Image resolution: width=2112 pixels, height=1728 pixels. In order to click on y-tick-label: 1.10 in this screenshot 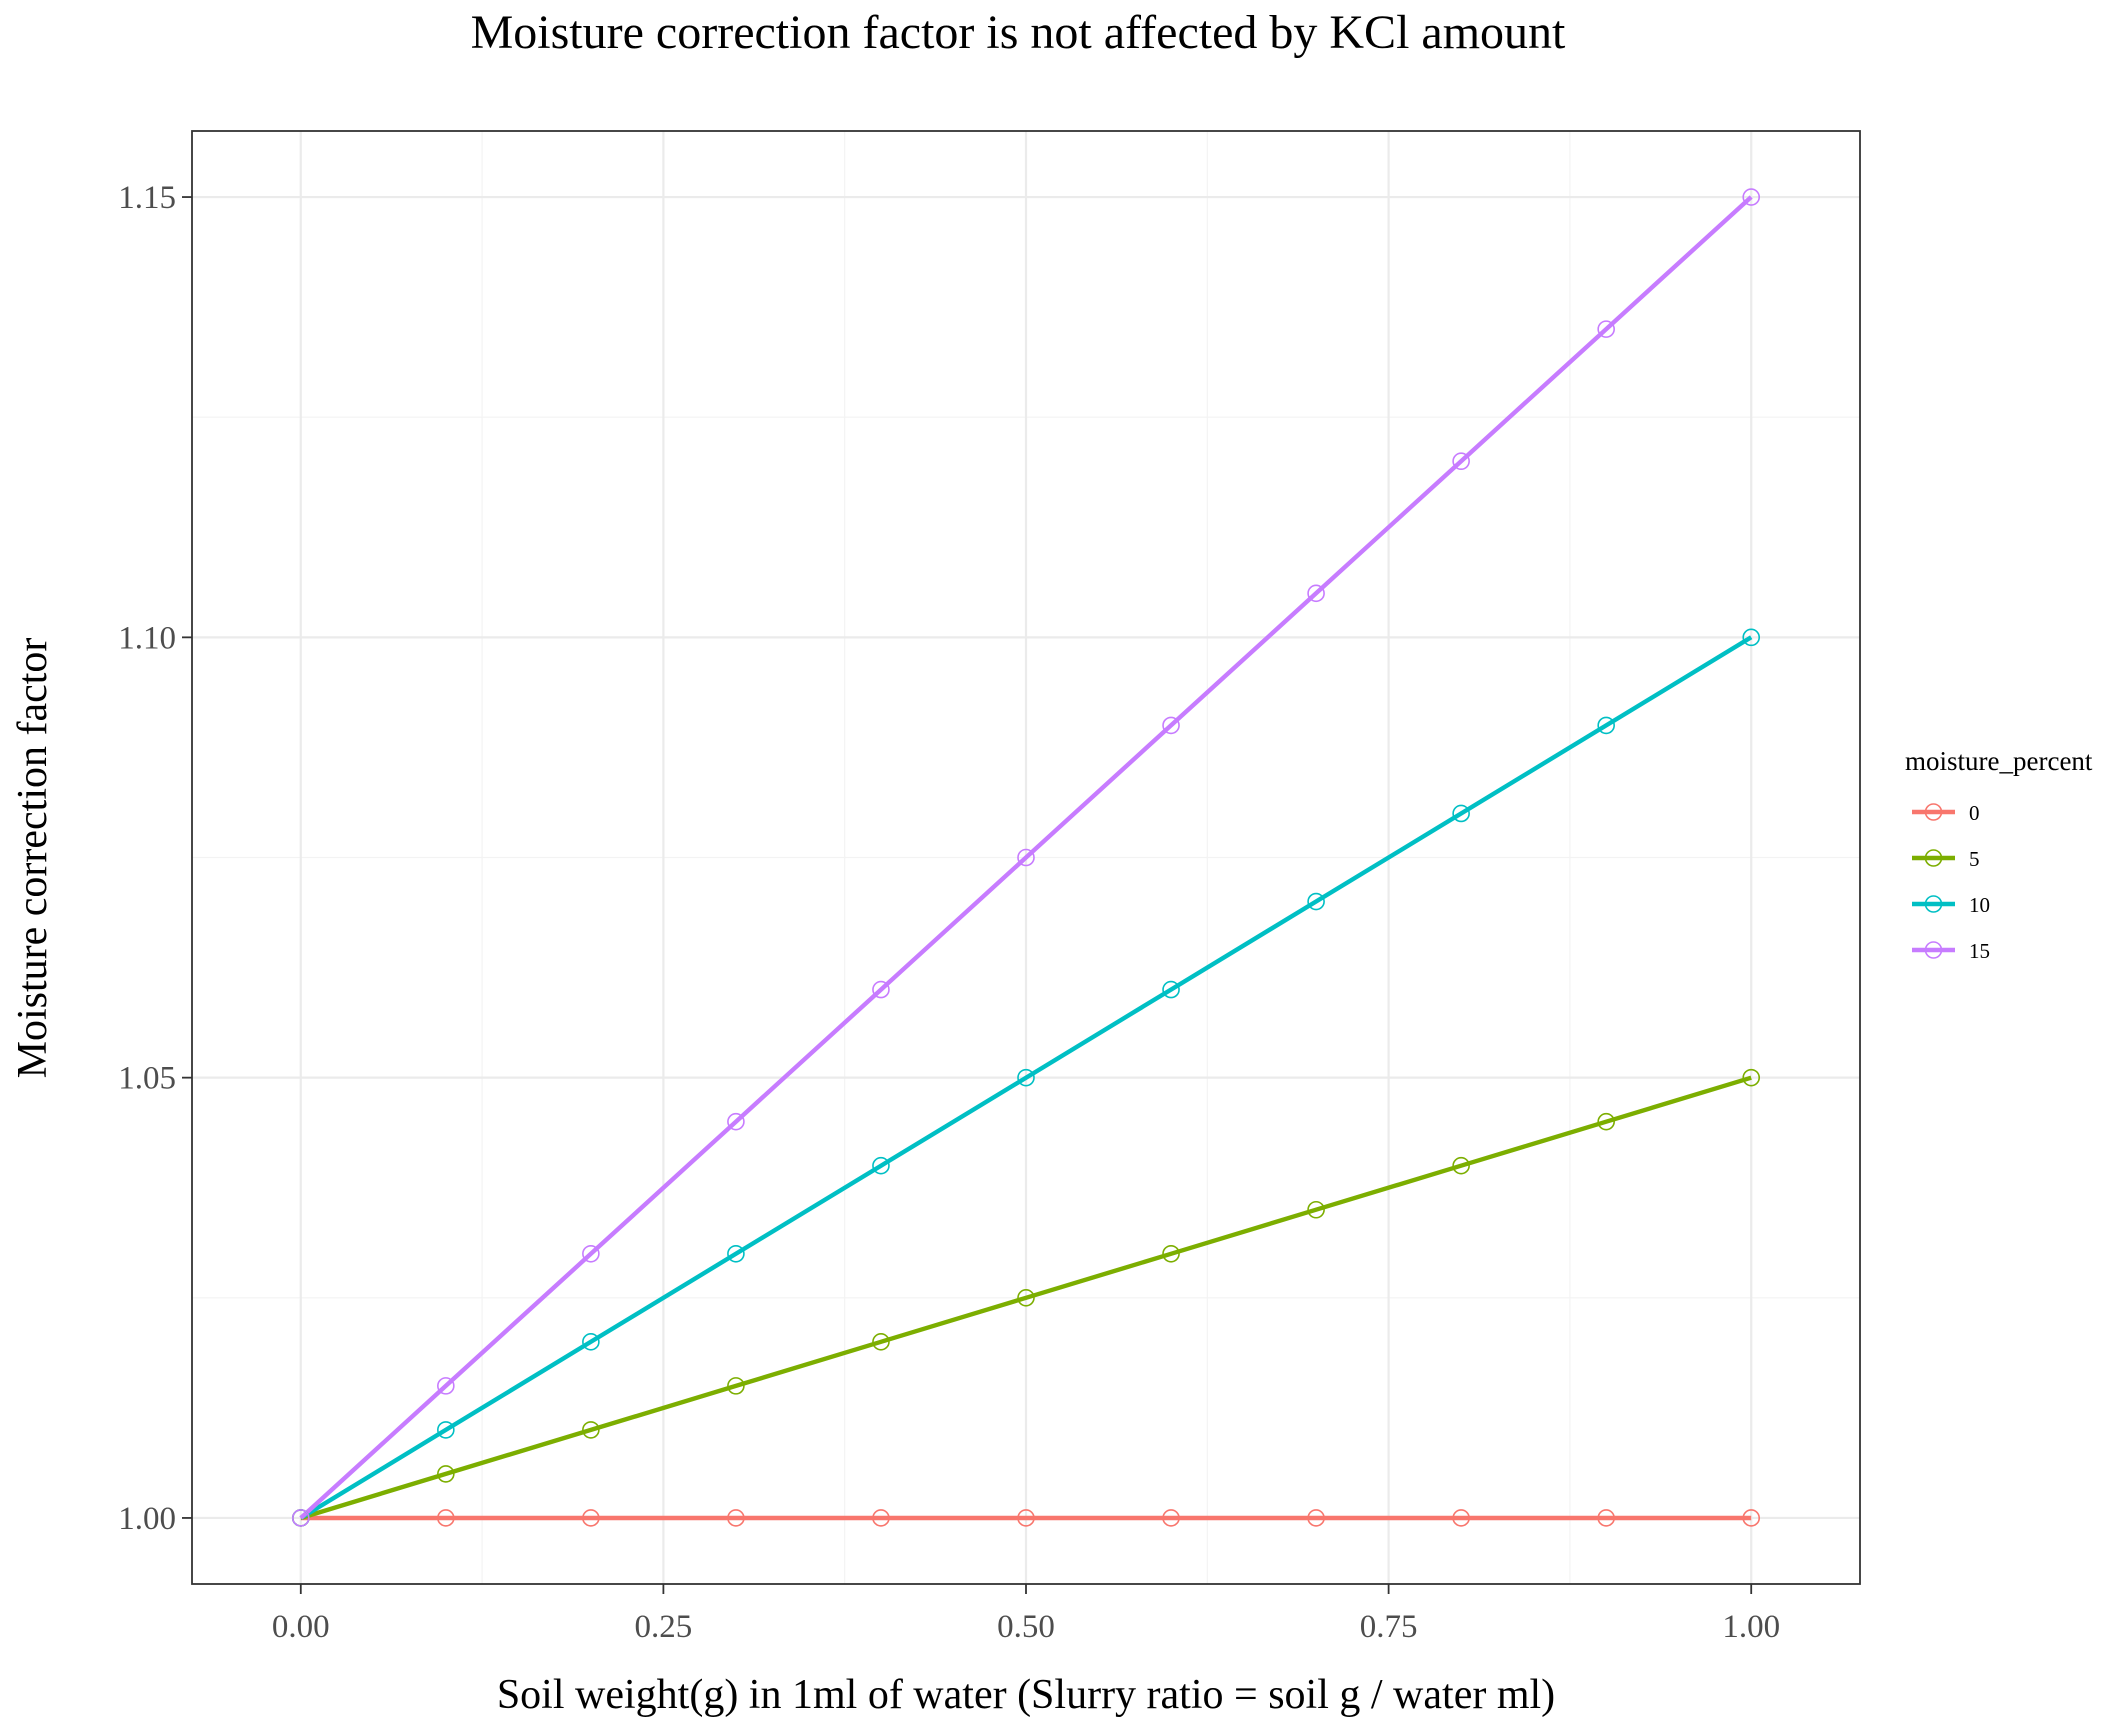, I will do `click(147, 638)`.